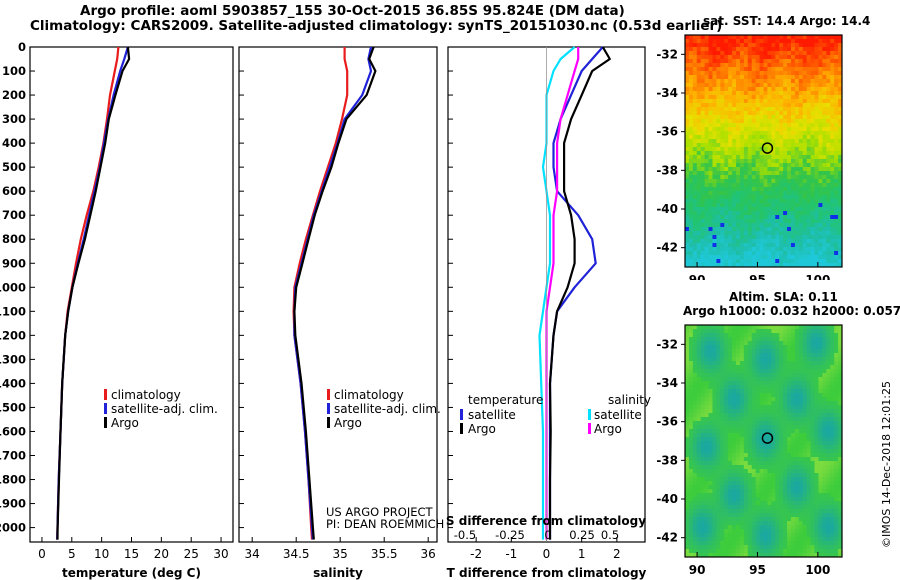 Image resolution: width=900 pixels, height=580 pixels. I want to click on sla-map-title-2: Argo h1000: 0.032 h2000: 0.057, so click(791, 311).